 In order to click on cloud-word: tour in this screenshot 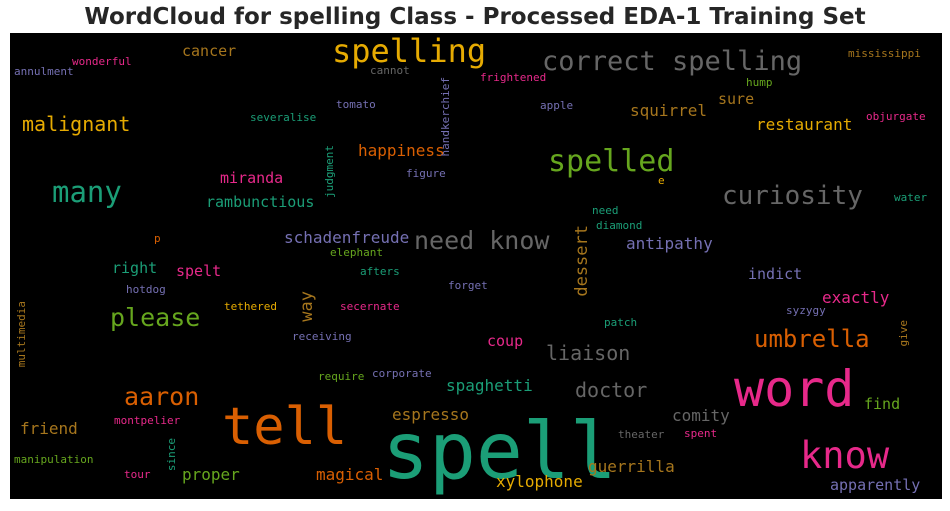, I will do `click(137, 474)`.